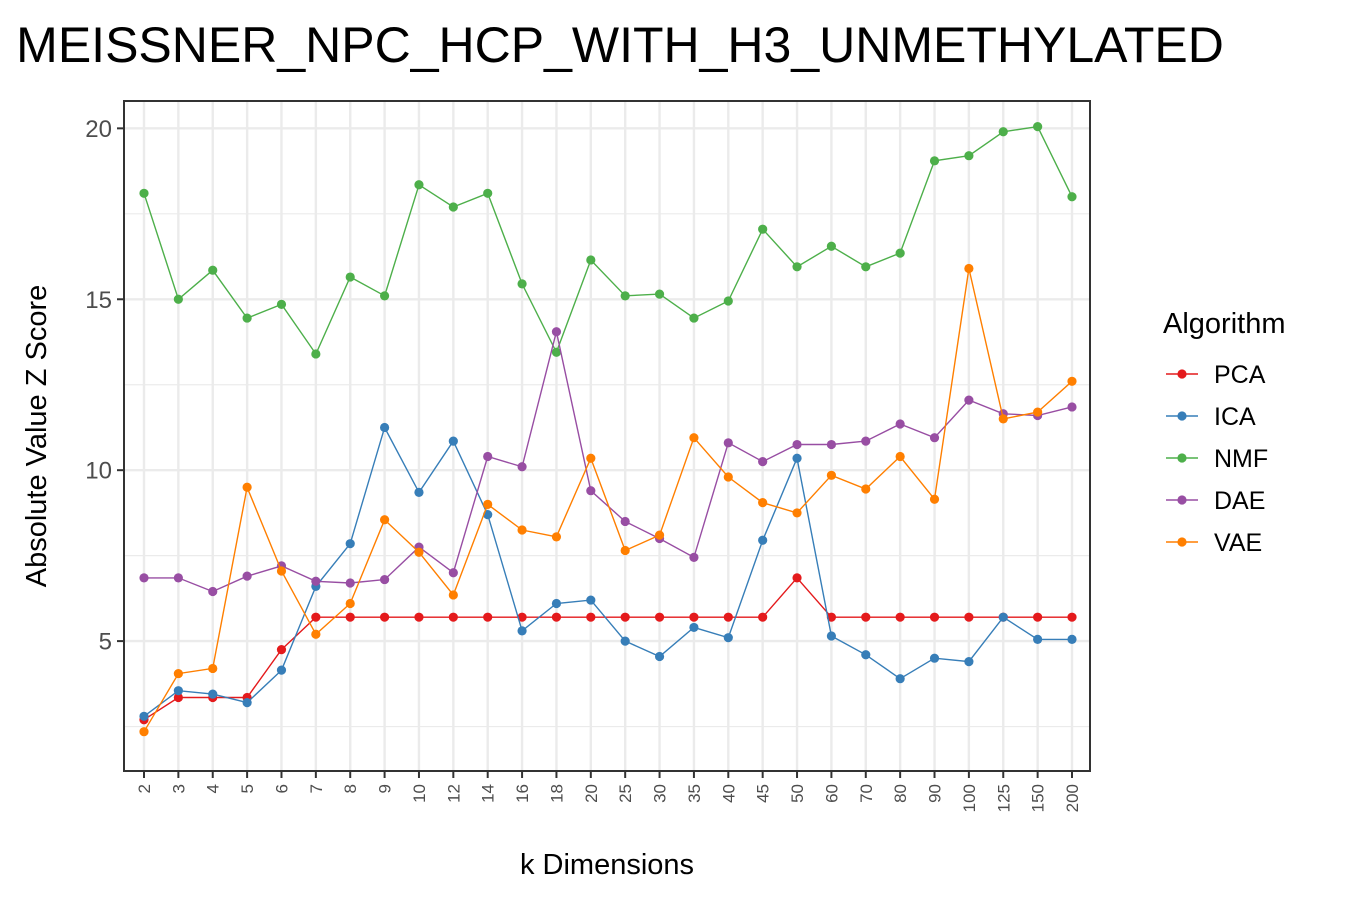 This screenshot has height=900, width=1350. Describe the element at coordinates (98, 129) in the screenshot. I see `y-tick-label: 20` at that location.